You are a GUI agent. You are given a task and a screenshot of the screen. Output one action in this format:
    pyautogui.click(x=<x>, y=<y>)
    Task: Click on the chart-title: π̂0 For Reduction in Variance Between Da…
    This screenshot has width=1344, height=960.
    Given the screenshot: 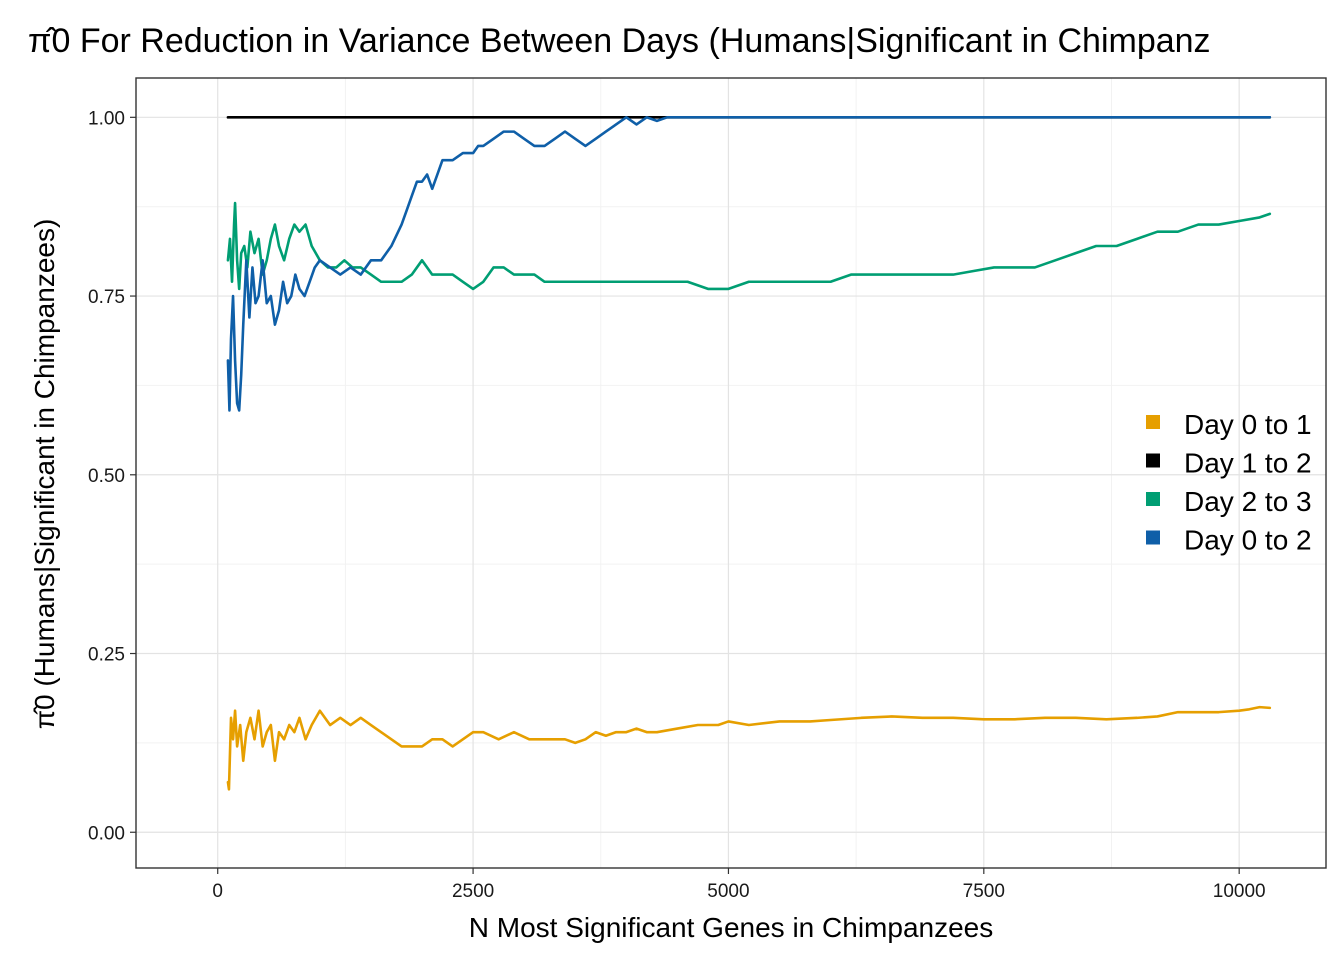 What is the action you would take?
    pyautogui.click(x=619, y=41)
    